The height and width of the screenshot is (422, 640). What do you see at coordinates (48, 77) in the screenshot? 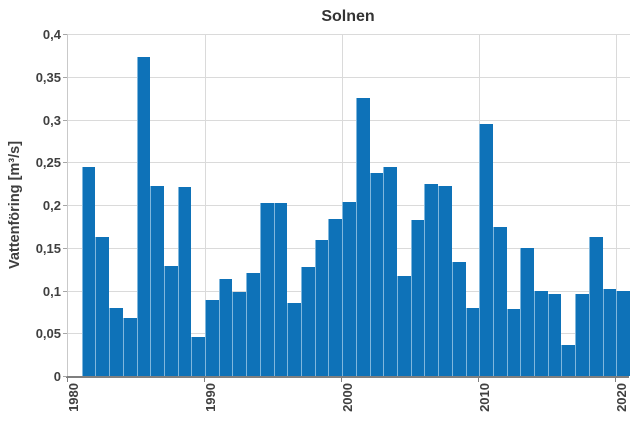
I see `y-tick-label-0,35: 0,35` at bounding box center [48, 77].